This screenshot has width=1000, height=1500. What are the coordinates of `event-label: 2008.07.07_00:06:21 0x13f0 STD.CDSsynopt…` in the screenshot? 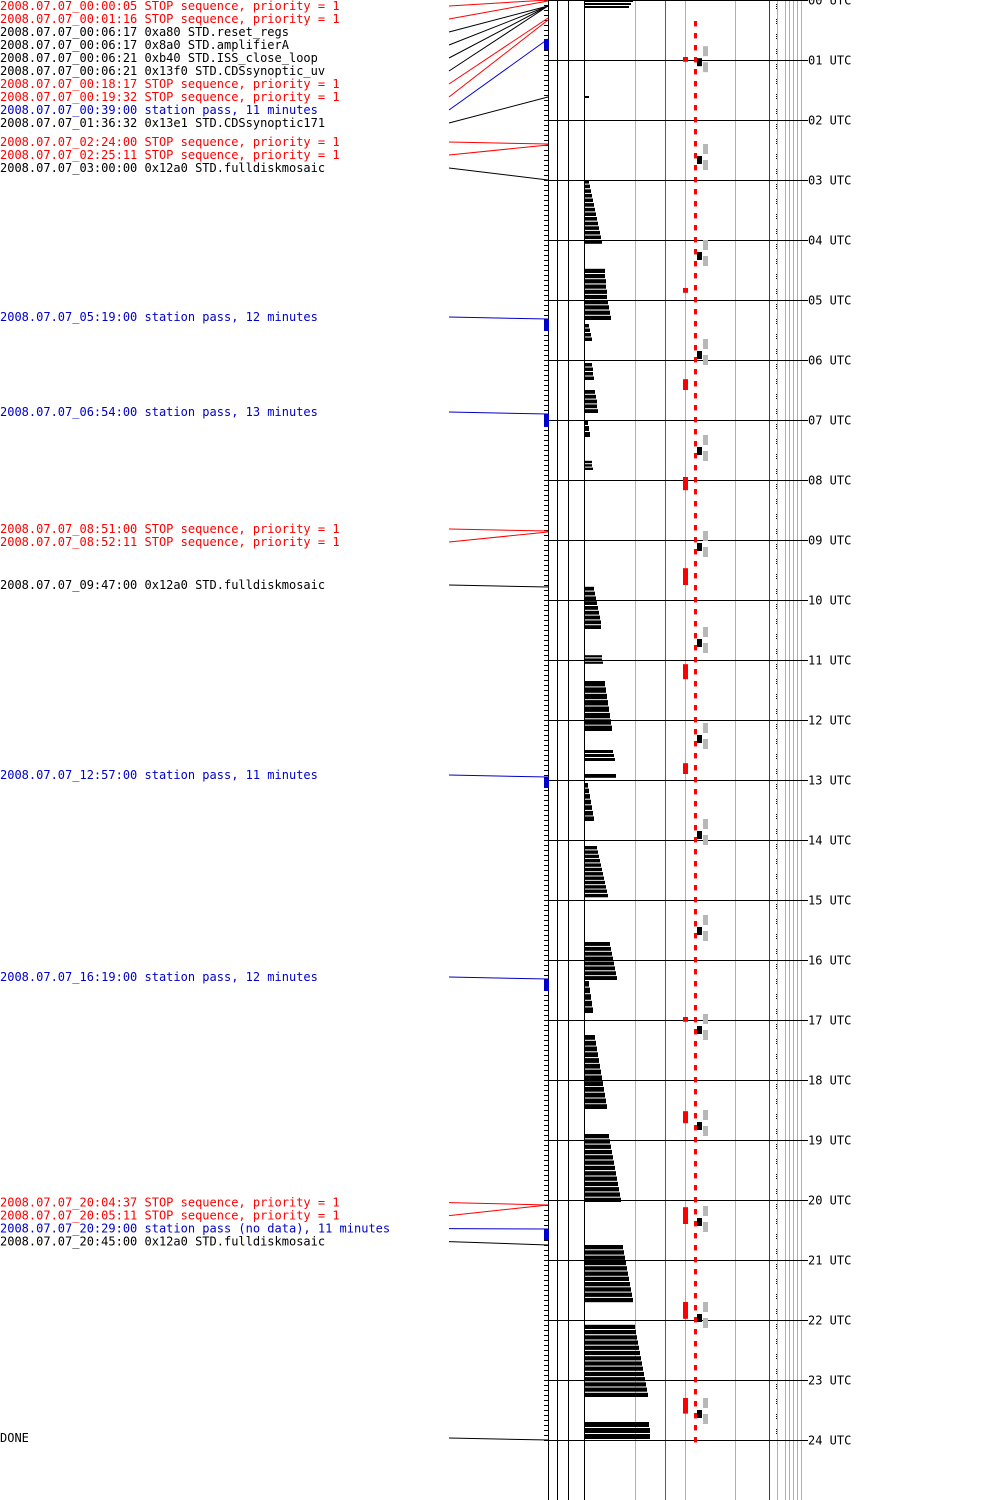 It's located at (162, 71).